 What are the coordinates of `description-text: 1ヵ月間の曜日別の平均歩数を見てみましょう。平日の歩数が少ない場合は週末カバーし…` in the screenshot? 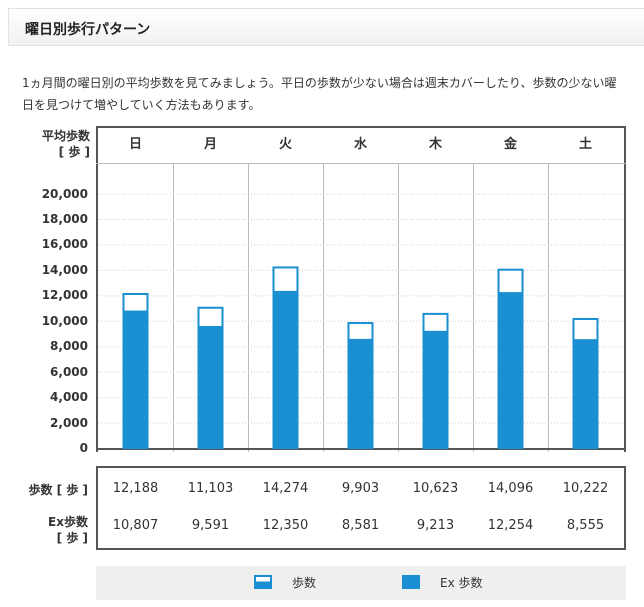 It's located at (319, 94).